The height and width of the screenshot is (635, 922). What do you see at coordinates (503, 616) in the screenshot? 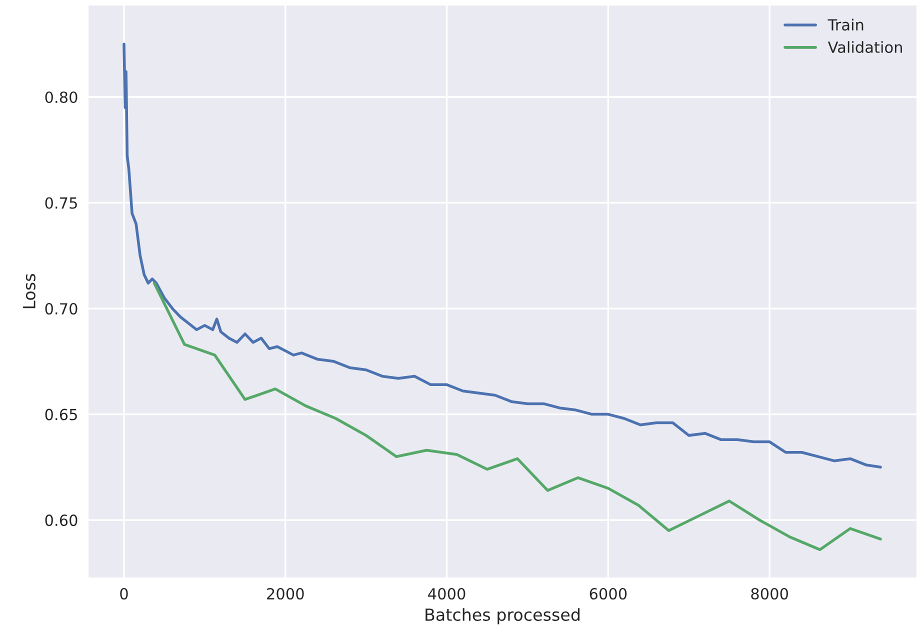
I see `x-axis-title: Batches processed` at bounding box center [503, 616].